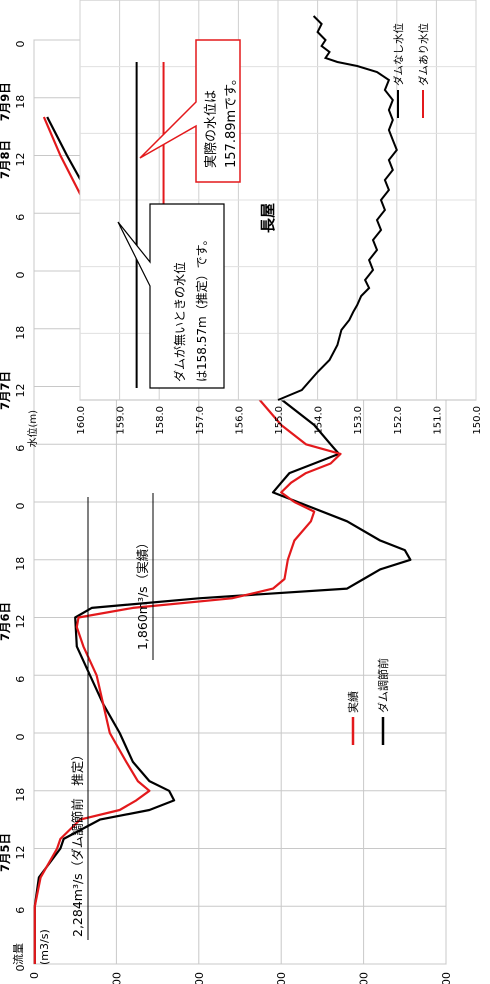  I want to click on flow-y-tick-label: 0, so click(34, 975).